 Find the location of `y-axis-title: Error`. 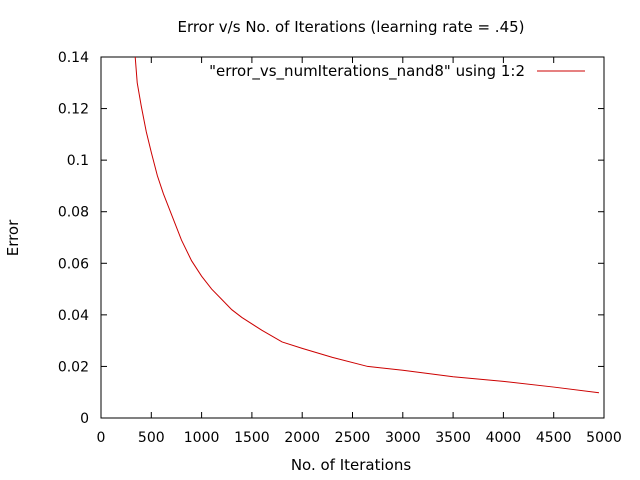

y-axis-title: Error is located at coordinates (13, 237).